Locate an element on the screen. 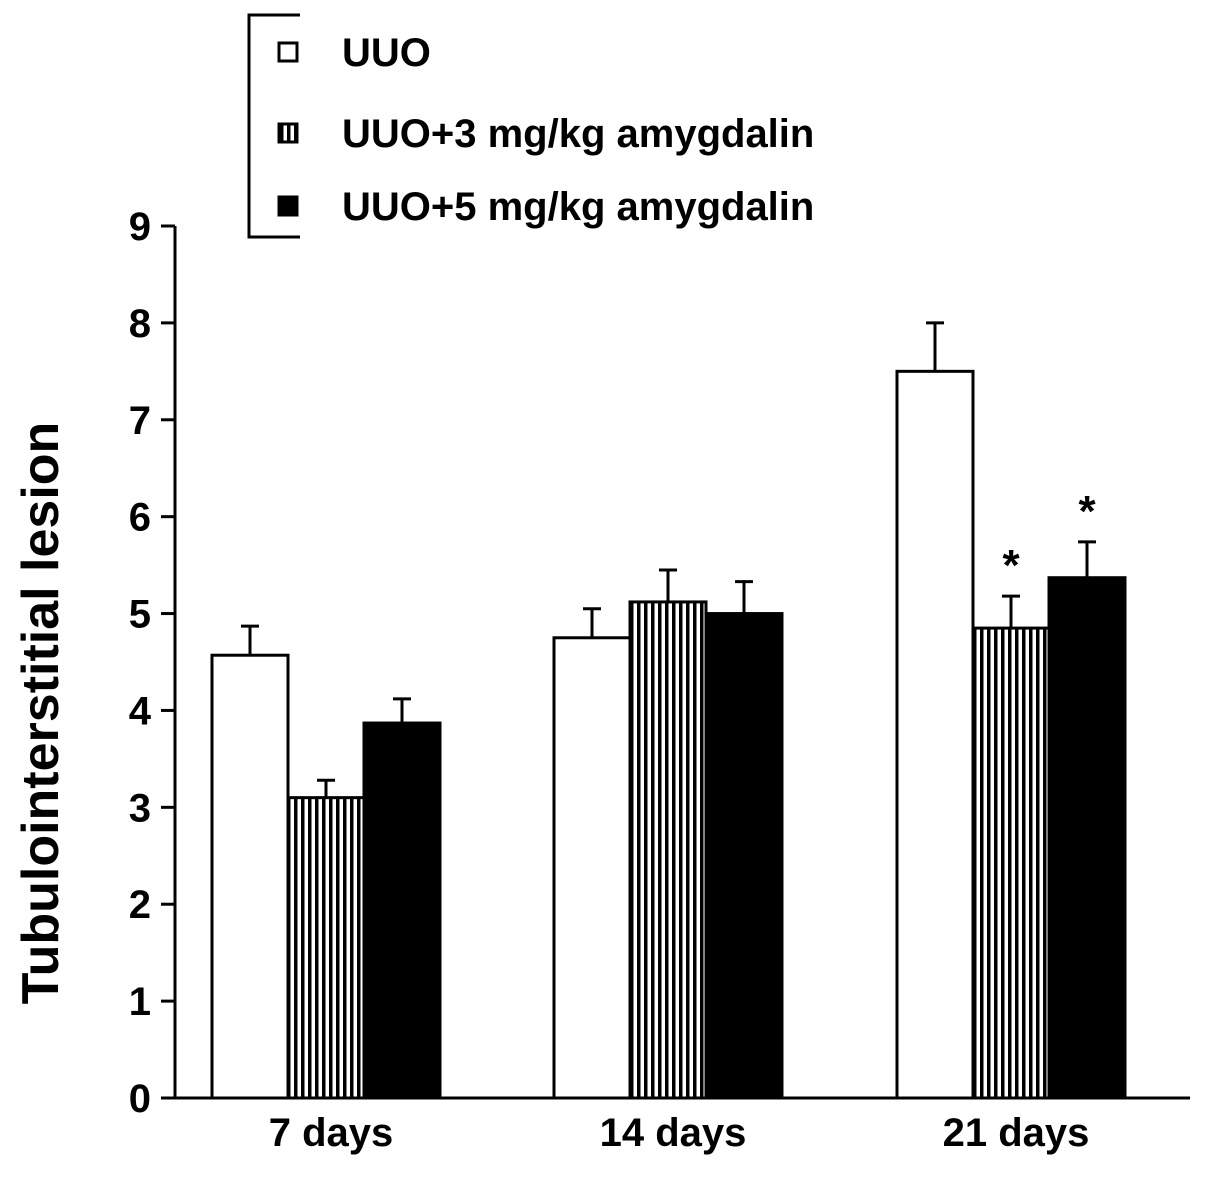  legend-label: UUO+3 mg/kg amygdalin is located at coordinates (578, 134).